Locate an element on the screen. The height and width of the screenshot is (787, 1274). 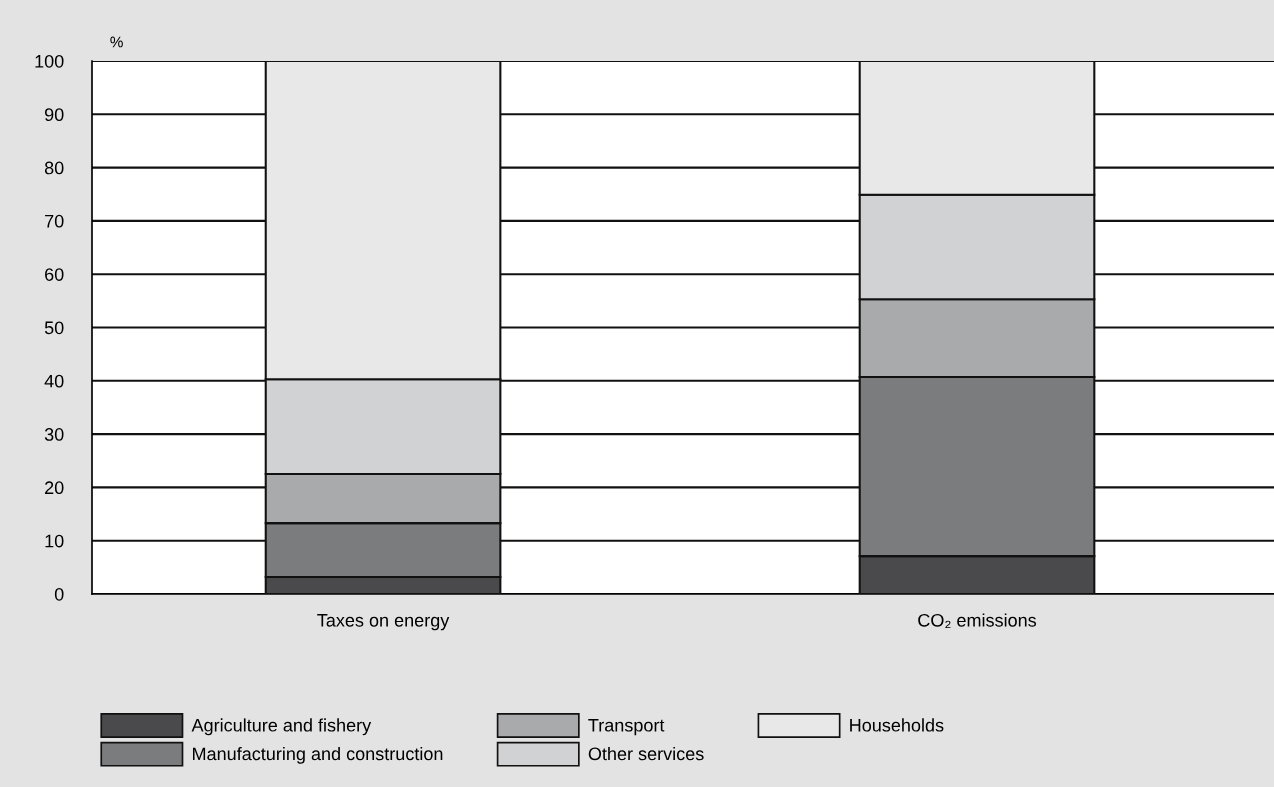
legend-label: Transport is located at coordinates (626, 727).